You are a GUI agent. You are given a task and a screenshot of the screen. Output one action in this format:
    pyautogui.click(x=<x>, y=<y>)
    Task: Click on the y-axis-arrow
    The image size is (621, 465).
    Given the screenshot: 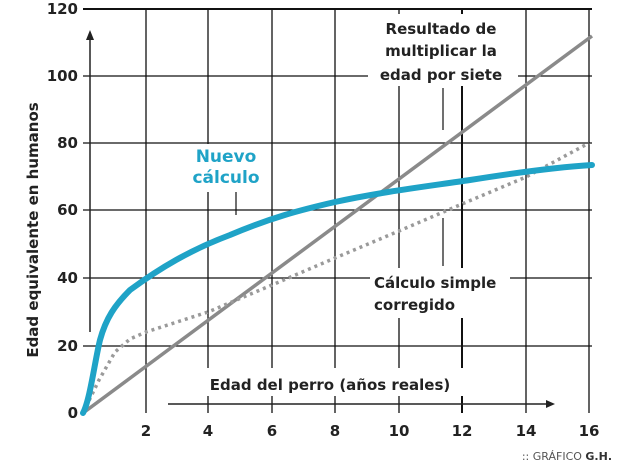 What is the action you would take?
    pyautogui.click(x=90, y=181)
    